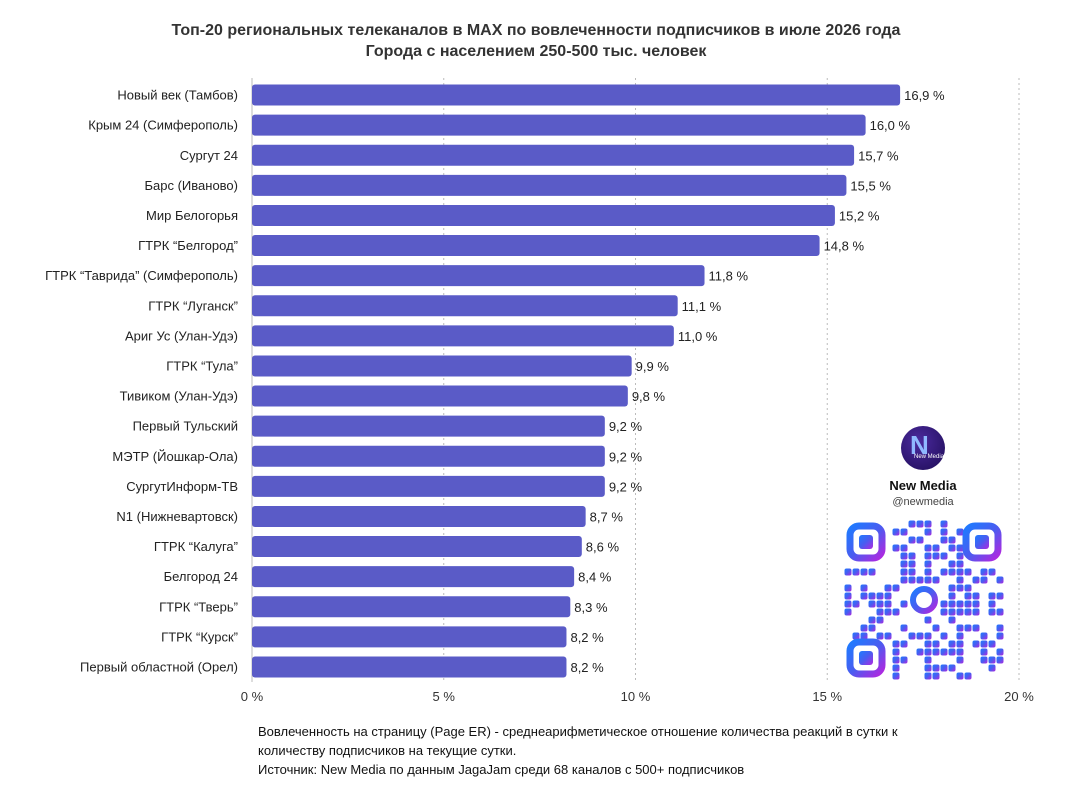 This screenshot has height=800, width=1072. What do you see at coordinates (192, 215) in the screenshot?
I see `category-label: Мир Белогорья` at bounding box center [192, 215].